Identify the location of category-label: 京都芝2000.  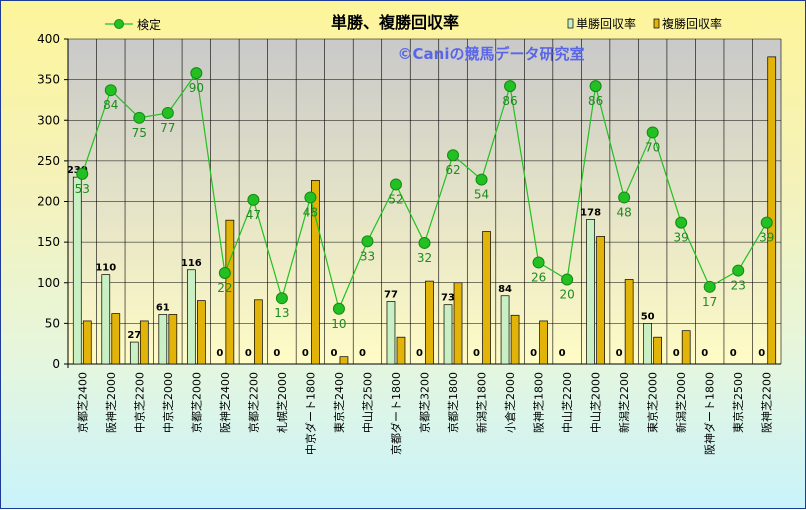
(196, 402).